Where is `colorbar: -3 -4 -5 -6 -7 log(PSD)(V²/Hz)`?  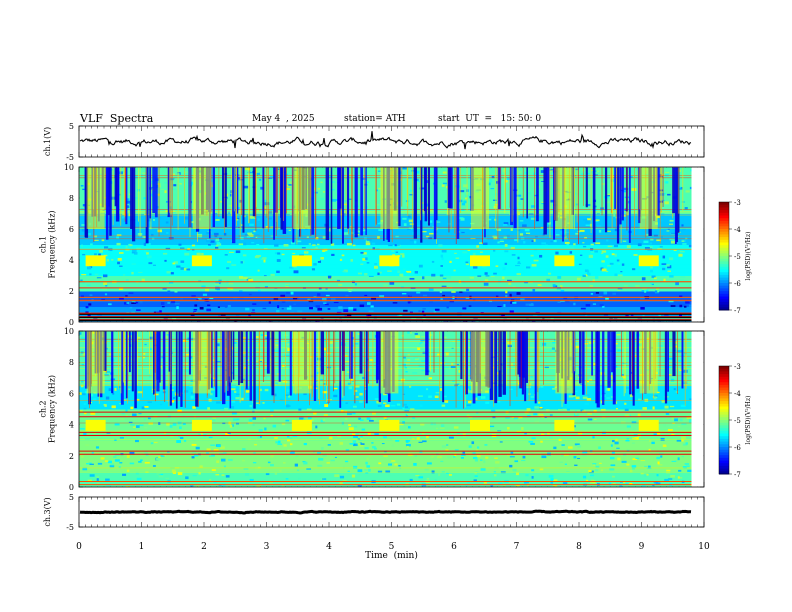 colorbar: -3 -4 -5 -6 -7 log(PSD)(V²/Hz) is located at coordinates (735, 421).